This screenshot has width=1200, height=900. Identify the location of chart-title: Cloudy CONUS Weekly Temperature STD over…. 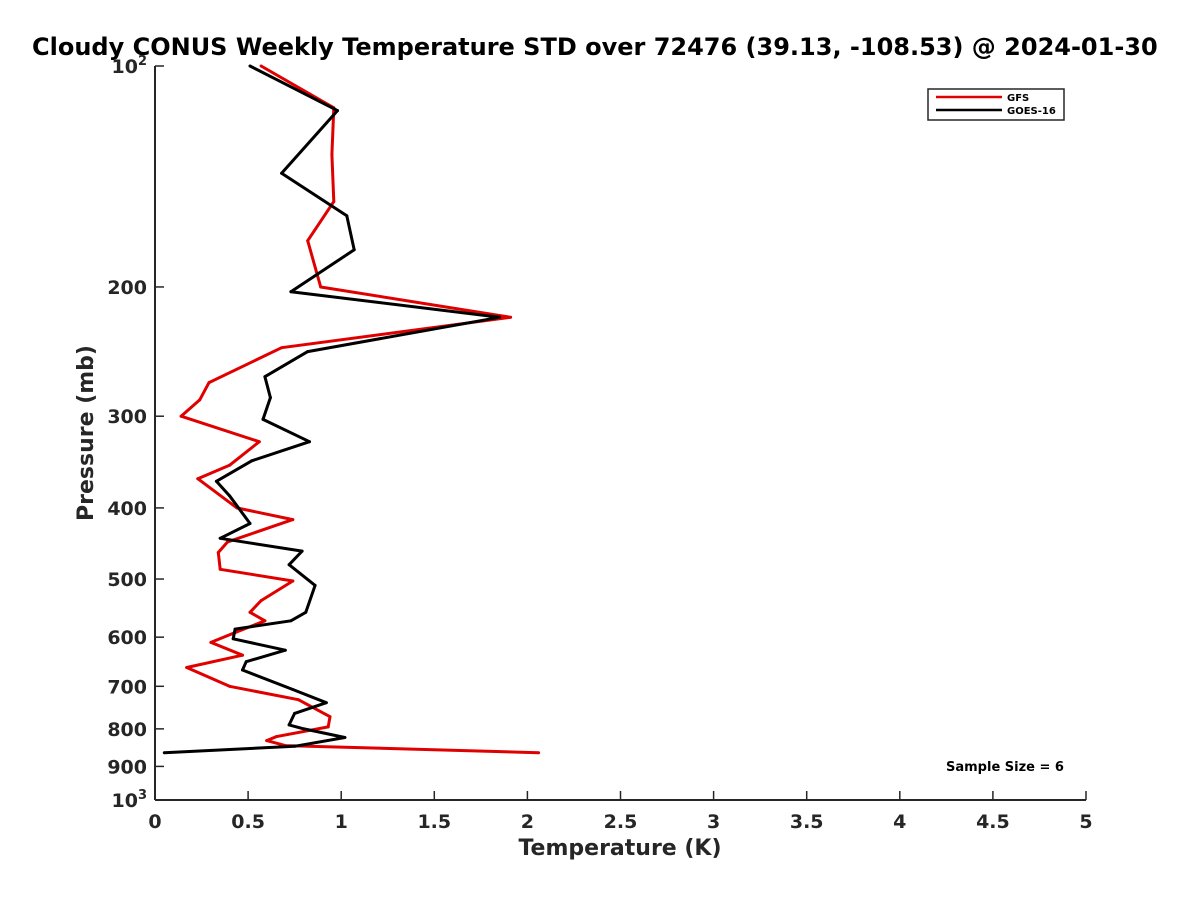
(595, 47).